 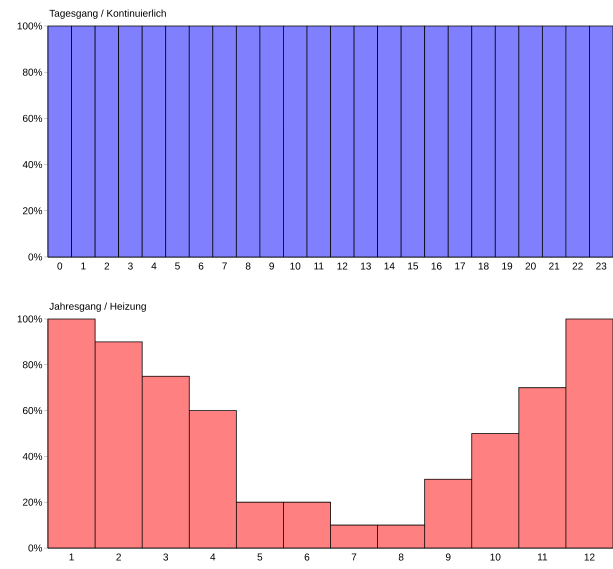 I want to click on x-tick-label: 14, so click(x=389, y=266).